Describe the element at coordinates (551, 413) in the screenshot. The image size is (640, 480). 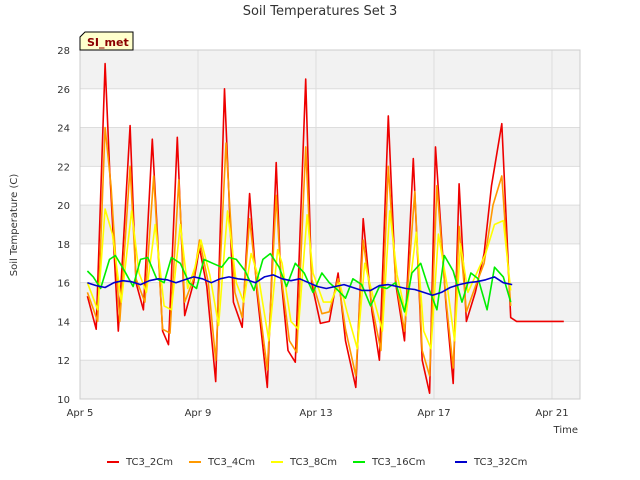
I see `x-tick-label: Apr 21` at that location.